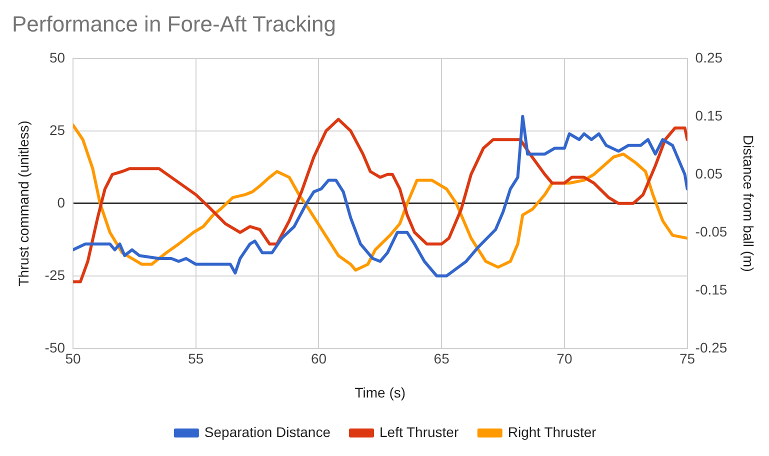 The height and width of the screenshot is (456, 769). What do you see at coordinates (73, 358) in the screenshot?
I see `x-tick-label: 50` at bounding box center [73, 358].